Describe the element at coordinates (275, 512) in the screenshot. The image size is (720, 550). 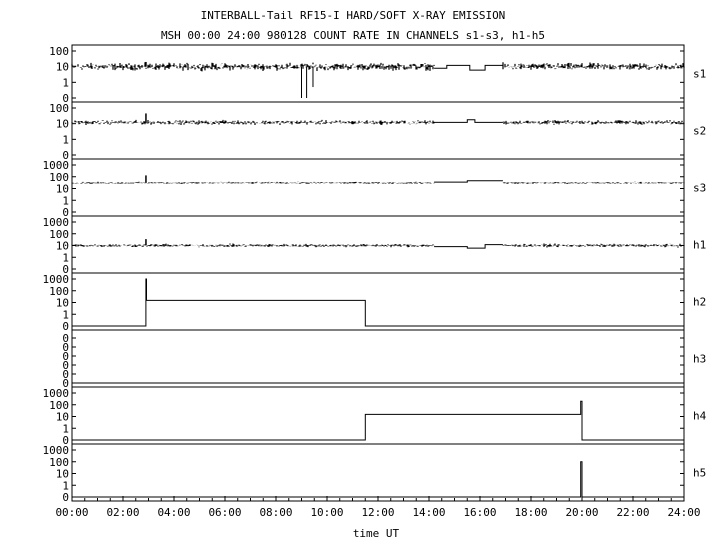
I see `x-tick-label: 08:00` at that location.